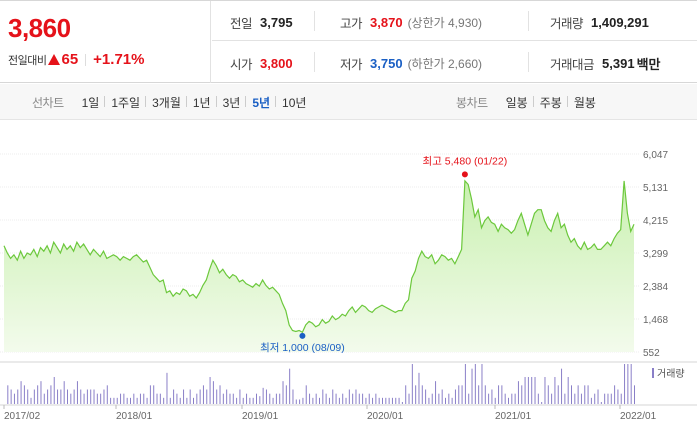 This screenshot has width=697, height=441. Describe the element at coordinates (166, 102) in the screenshot. I see `period-3m: 3개월` at that location.